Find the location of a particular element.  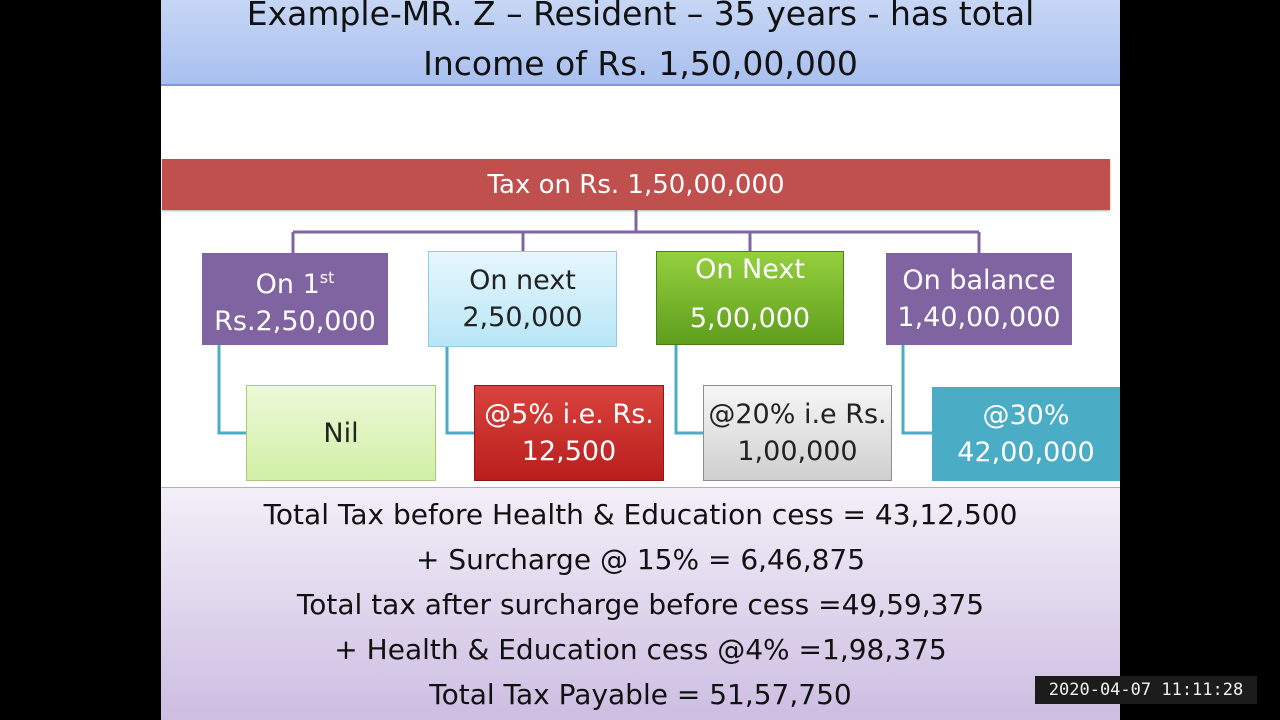

slab-label-4-line-2: 1,40,00,000 is located at coordinates (979, 317).